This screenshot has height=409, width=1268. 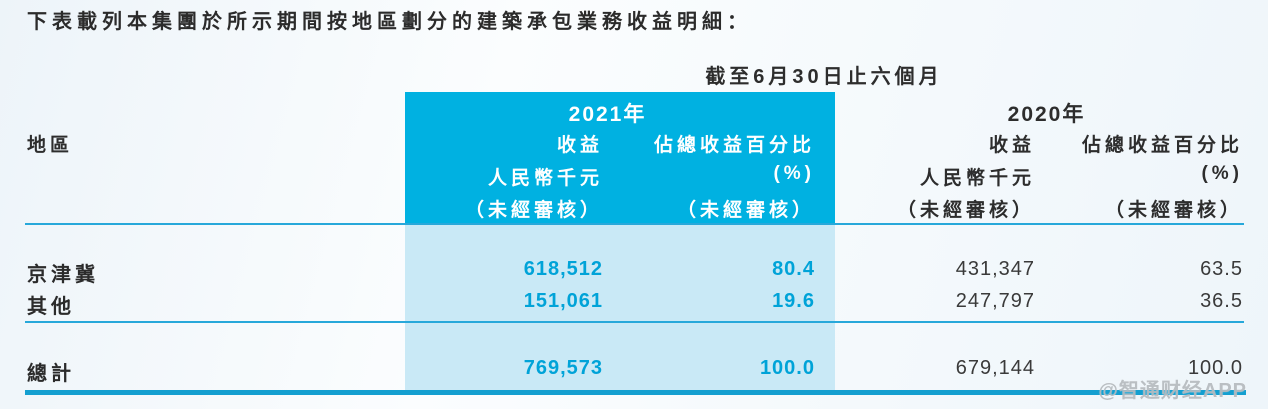 I want to click on revenue-2020-value: 431,347, so click(x=995, y=269).